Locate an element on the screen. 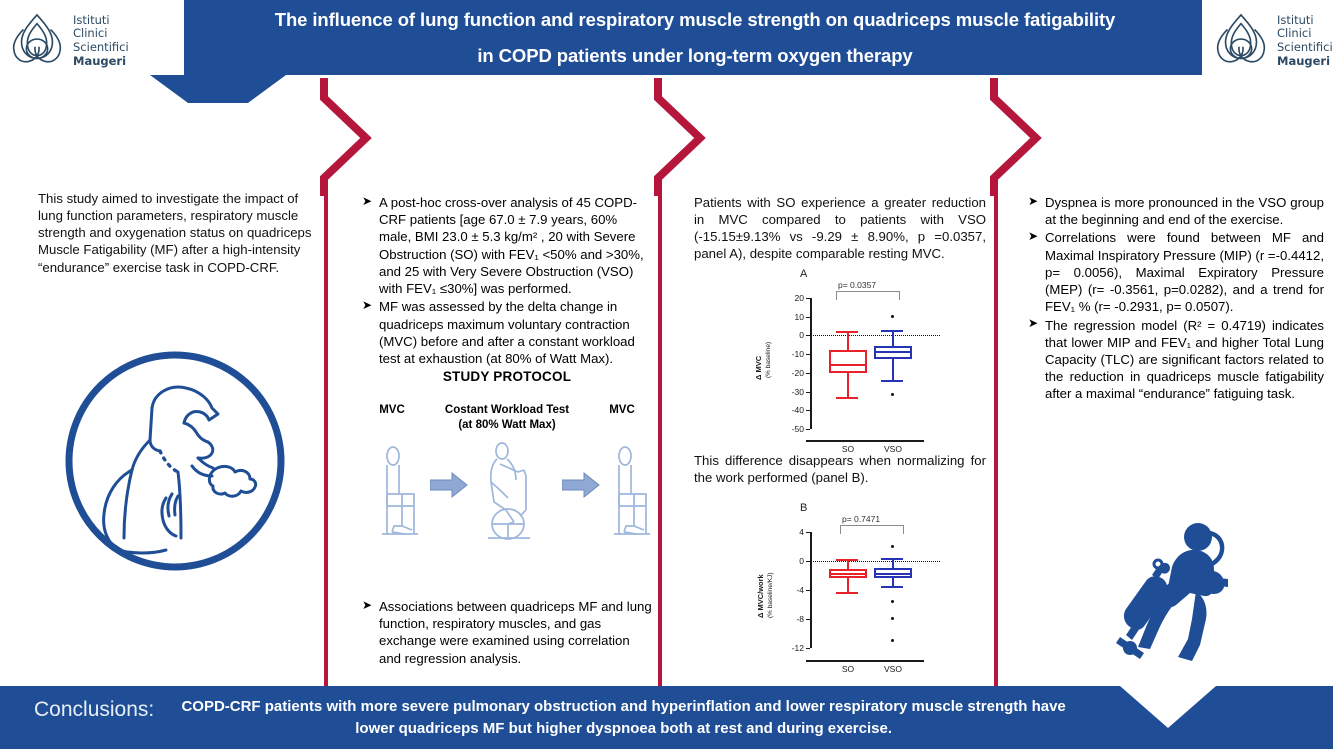 The image size is (1333, 749). panel-b-ylabel: Δ MVC/work is located at coordinates (760, 596).